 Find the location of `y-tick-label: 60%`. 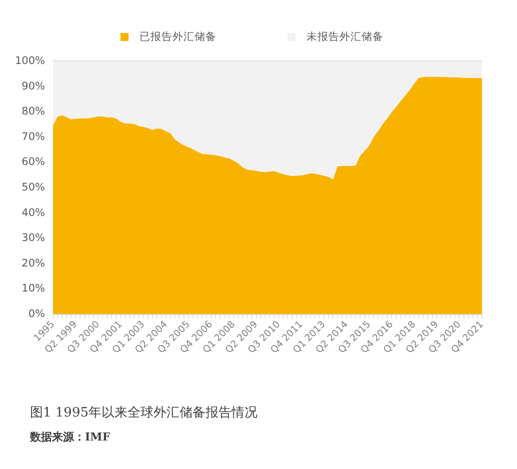

y-tick-label: 60% is located at coordinates (34, 162).